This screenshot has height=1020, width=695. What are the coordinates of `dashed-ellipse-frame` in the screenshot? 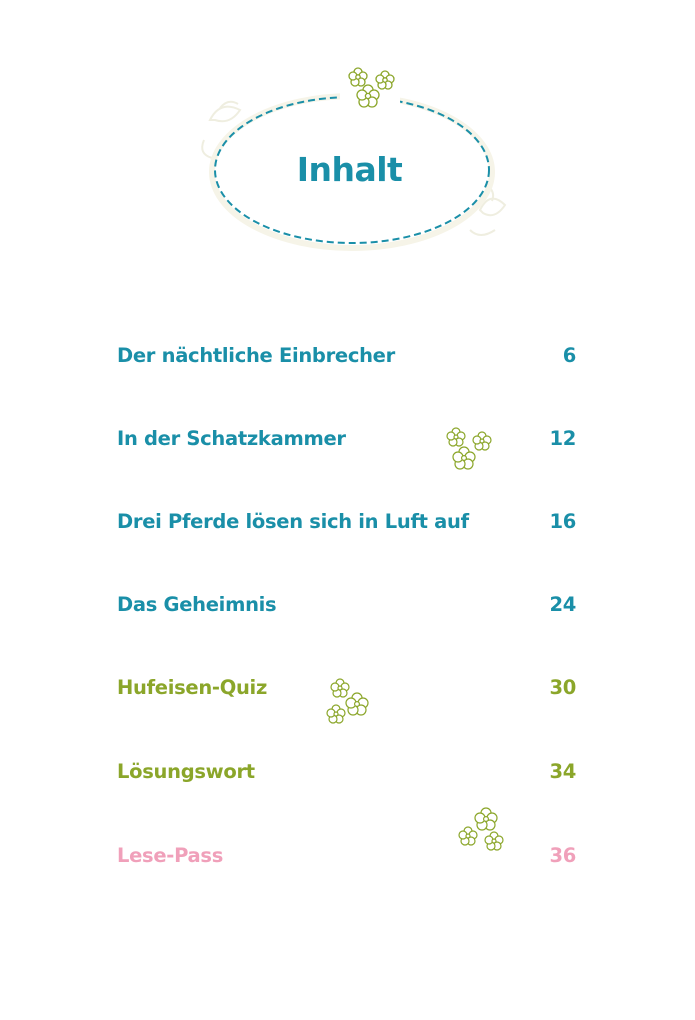 It's located at (354, 158).